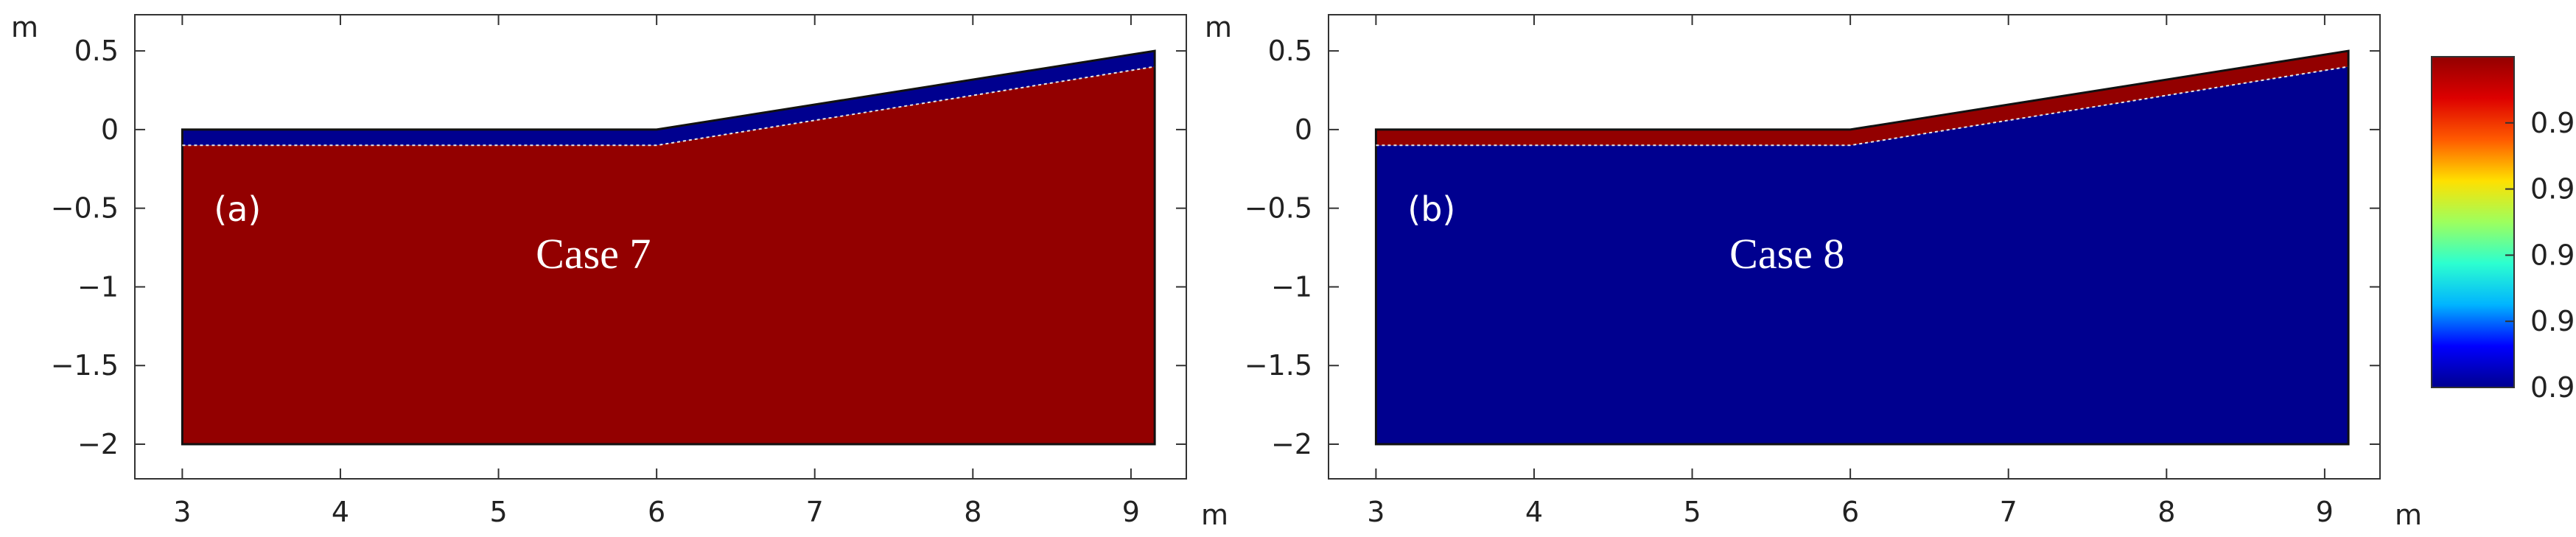 The image size is (2576, 537). I want to click on y-axis-unit-b: m, so click(1218, 27).